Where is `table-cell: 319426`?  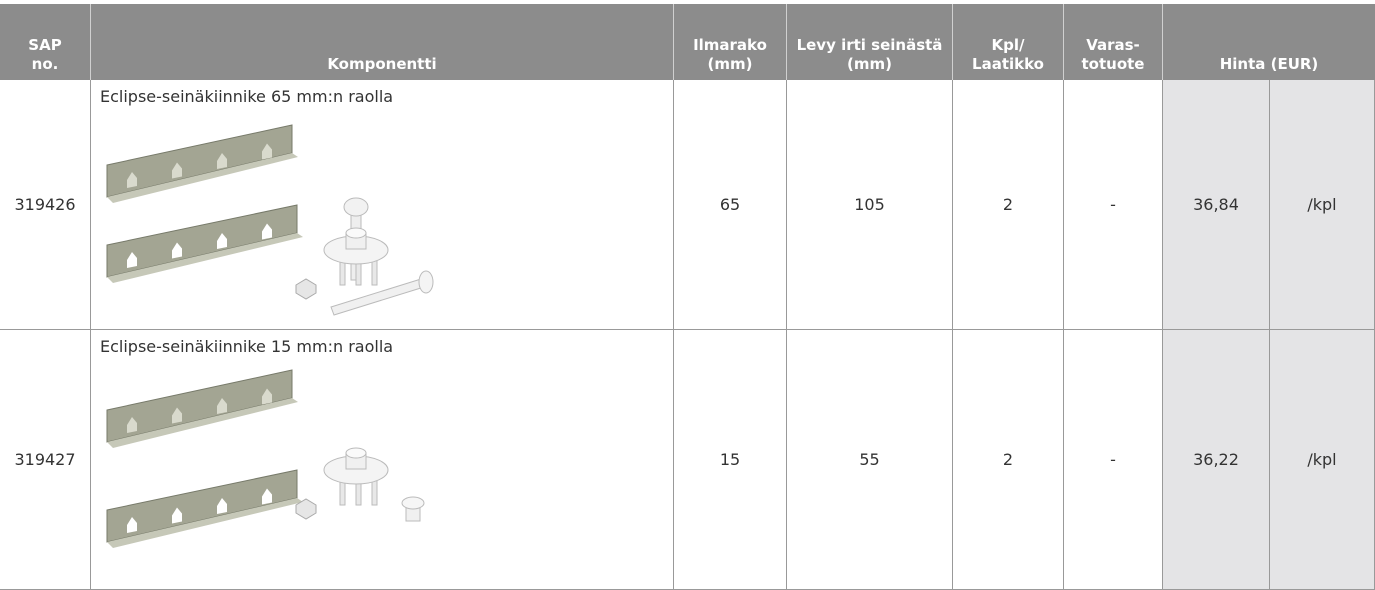 table-cell: 319426 is located at coordinates (45, 205).